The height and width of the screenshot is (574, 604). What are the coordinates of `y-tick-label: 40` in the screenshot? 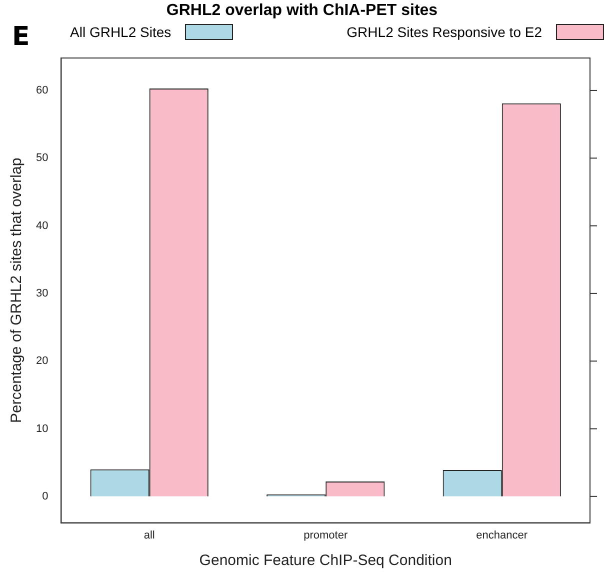 It's located at (42, 226).